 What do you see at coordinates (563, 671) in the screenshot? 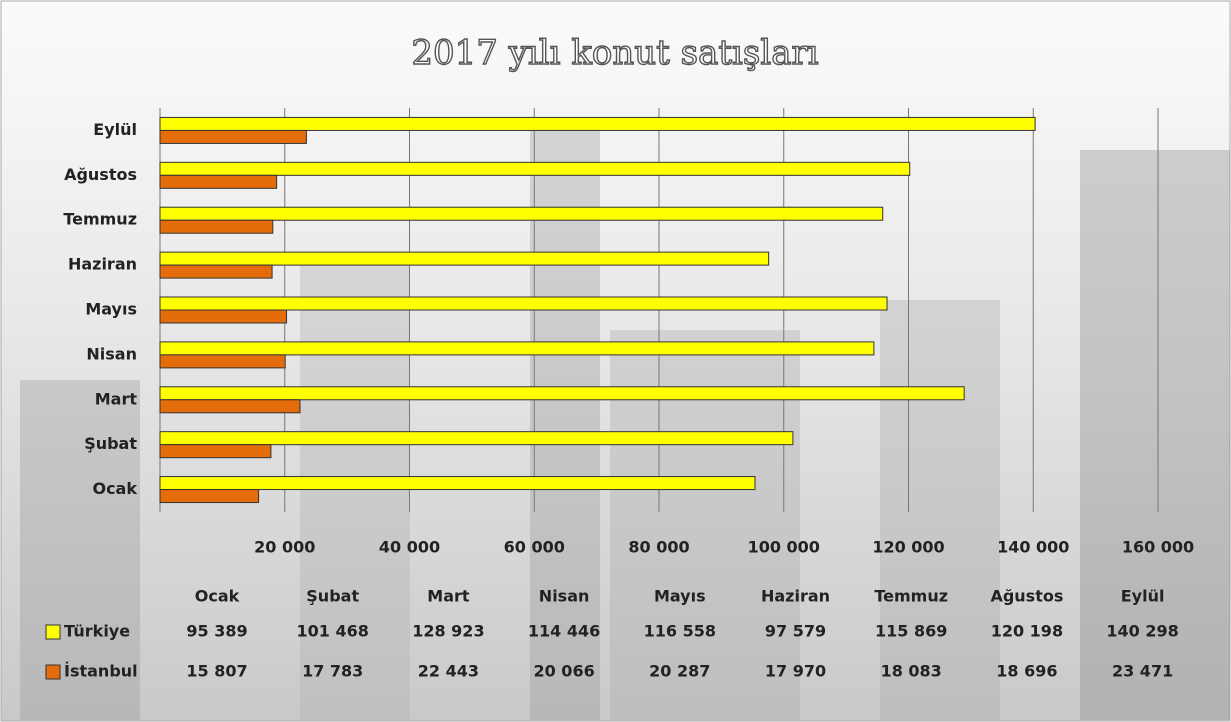
I see `table-value: 20 066` at bounding box center [563, 671].